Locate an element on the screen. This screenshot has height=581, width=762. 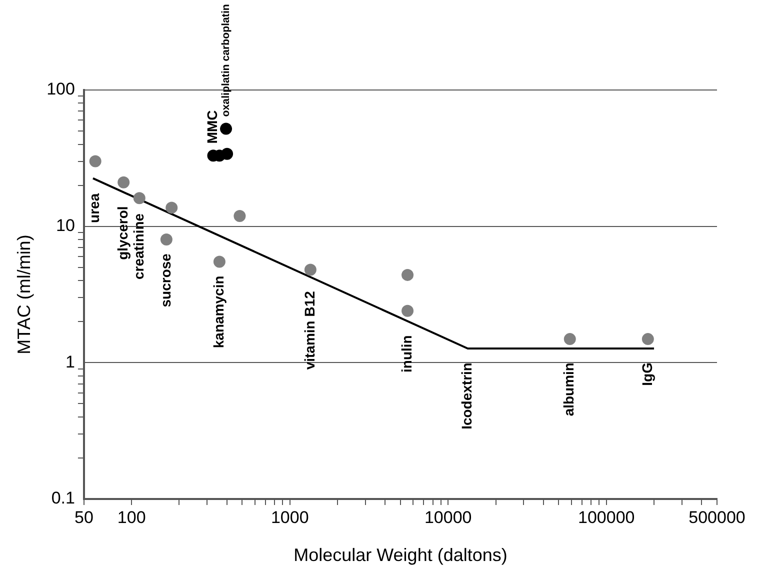
x-tick-label: 10000 is located at coordinates (448, 517).